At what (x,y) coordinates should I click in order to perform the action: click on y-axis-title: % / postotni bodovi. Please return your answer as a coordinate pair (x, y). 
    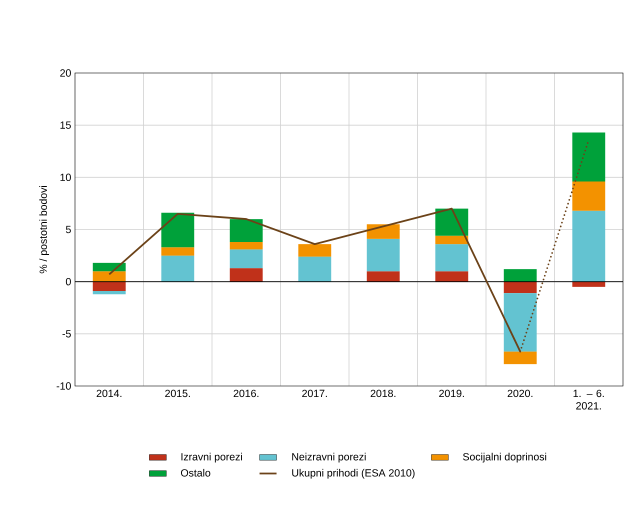
    Looking at the image, I should click on (44, 230).